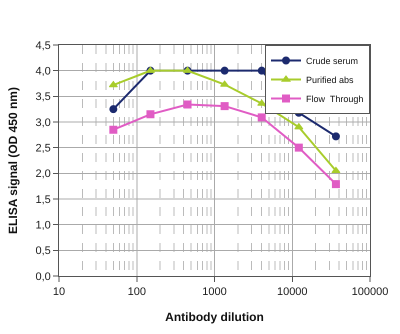 The image size is (400, 334). I want to click on y-tick-label: 3,0, so click(43, 122).